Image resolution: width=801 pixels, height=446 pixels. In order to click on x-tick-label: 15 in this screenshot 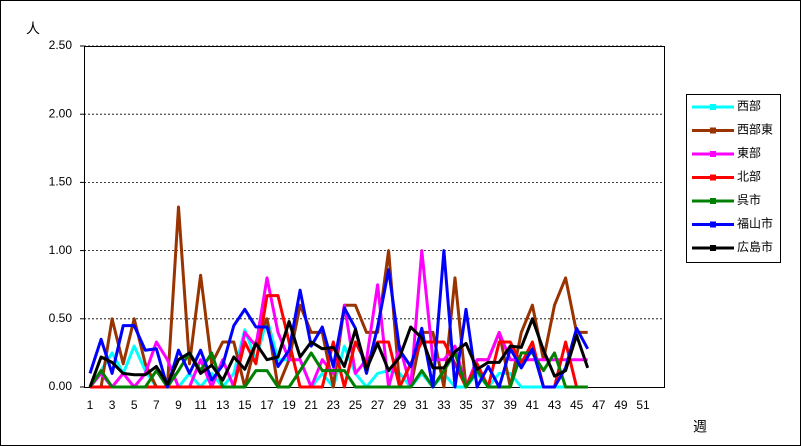, I will do `click(245, 405)`.